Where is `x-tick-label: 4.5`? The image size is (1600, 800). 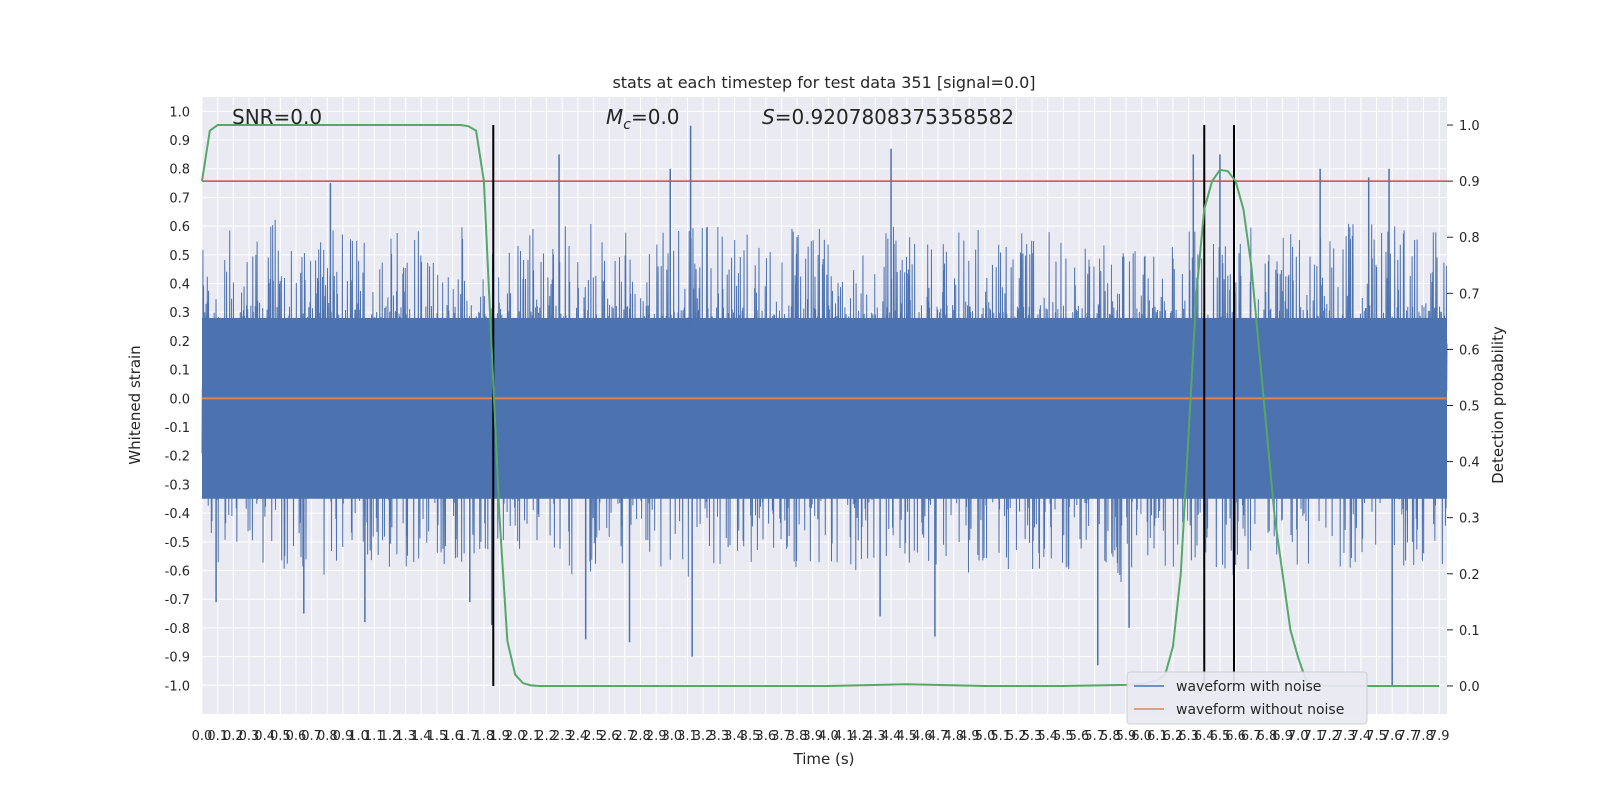
x-tick-label: 4.5 is located at coordinates (906, 736).